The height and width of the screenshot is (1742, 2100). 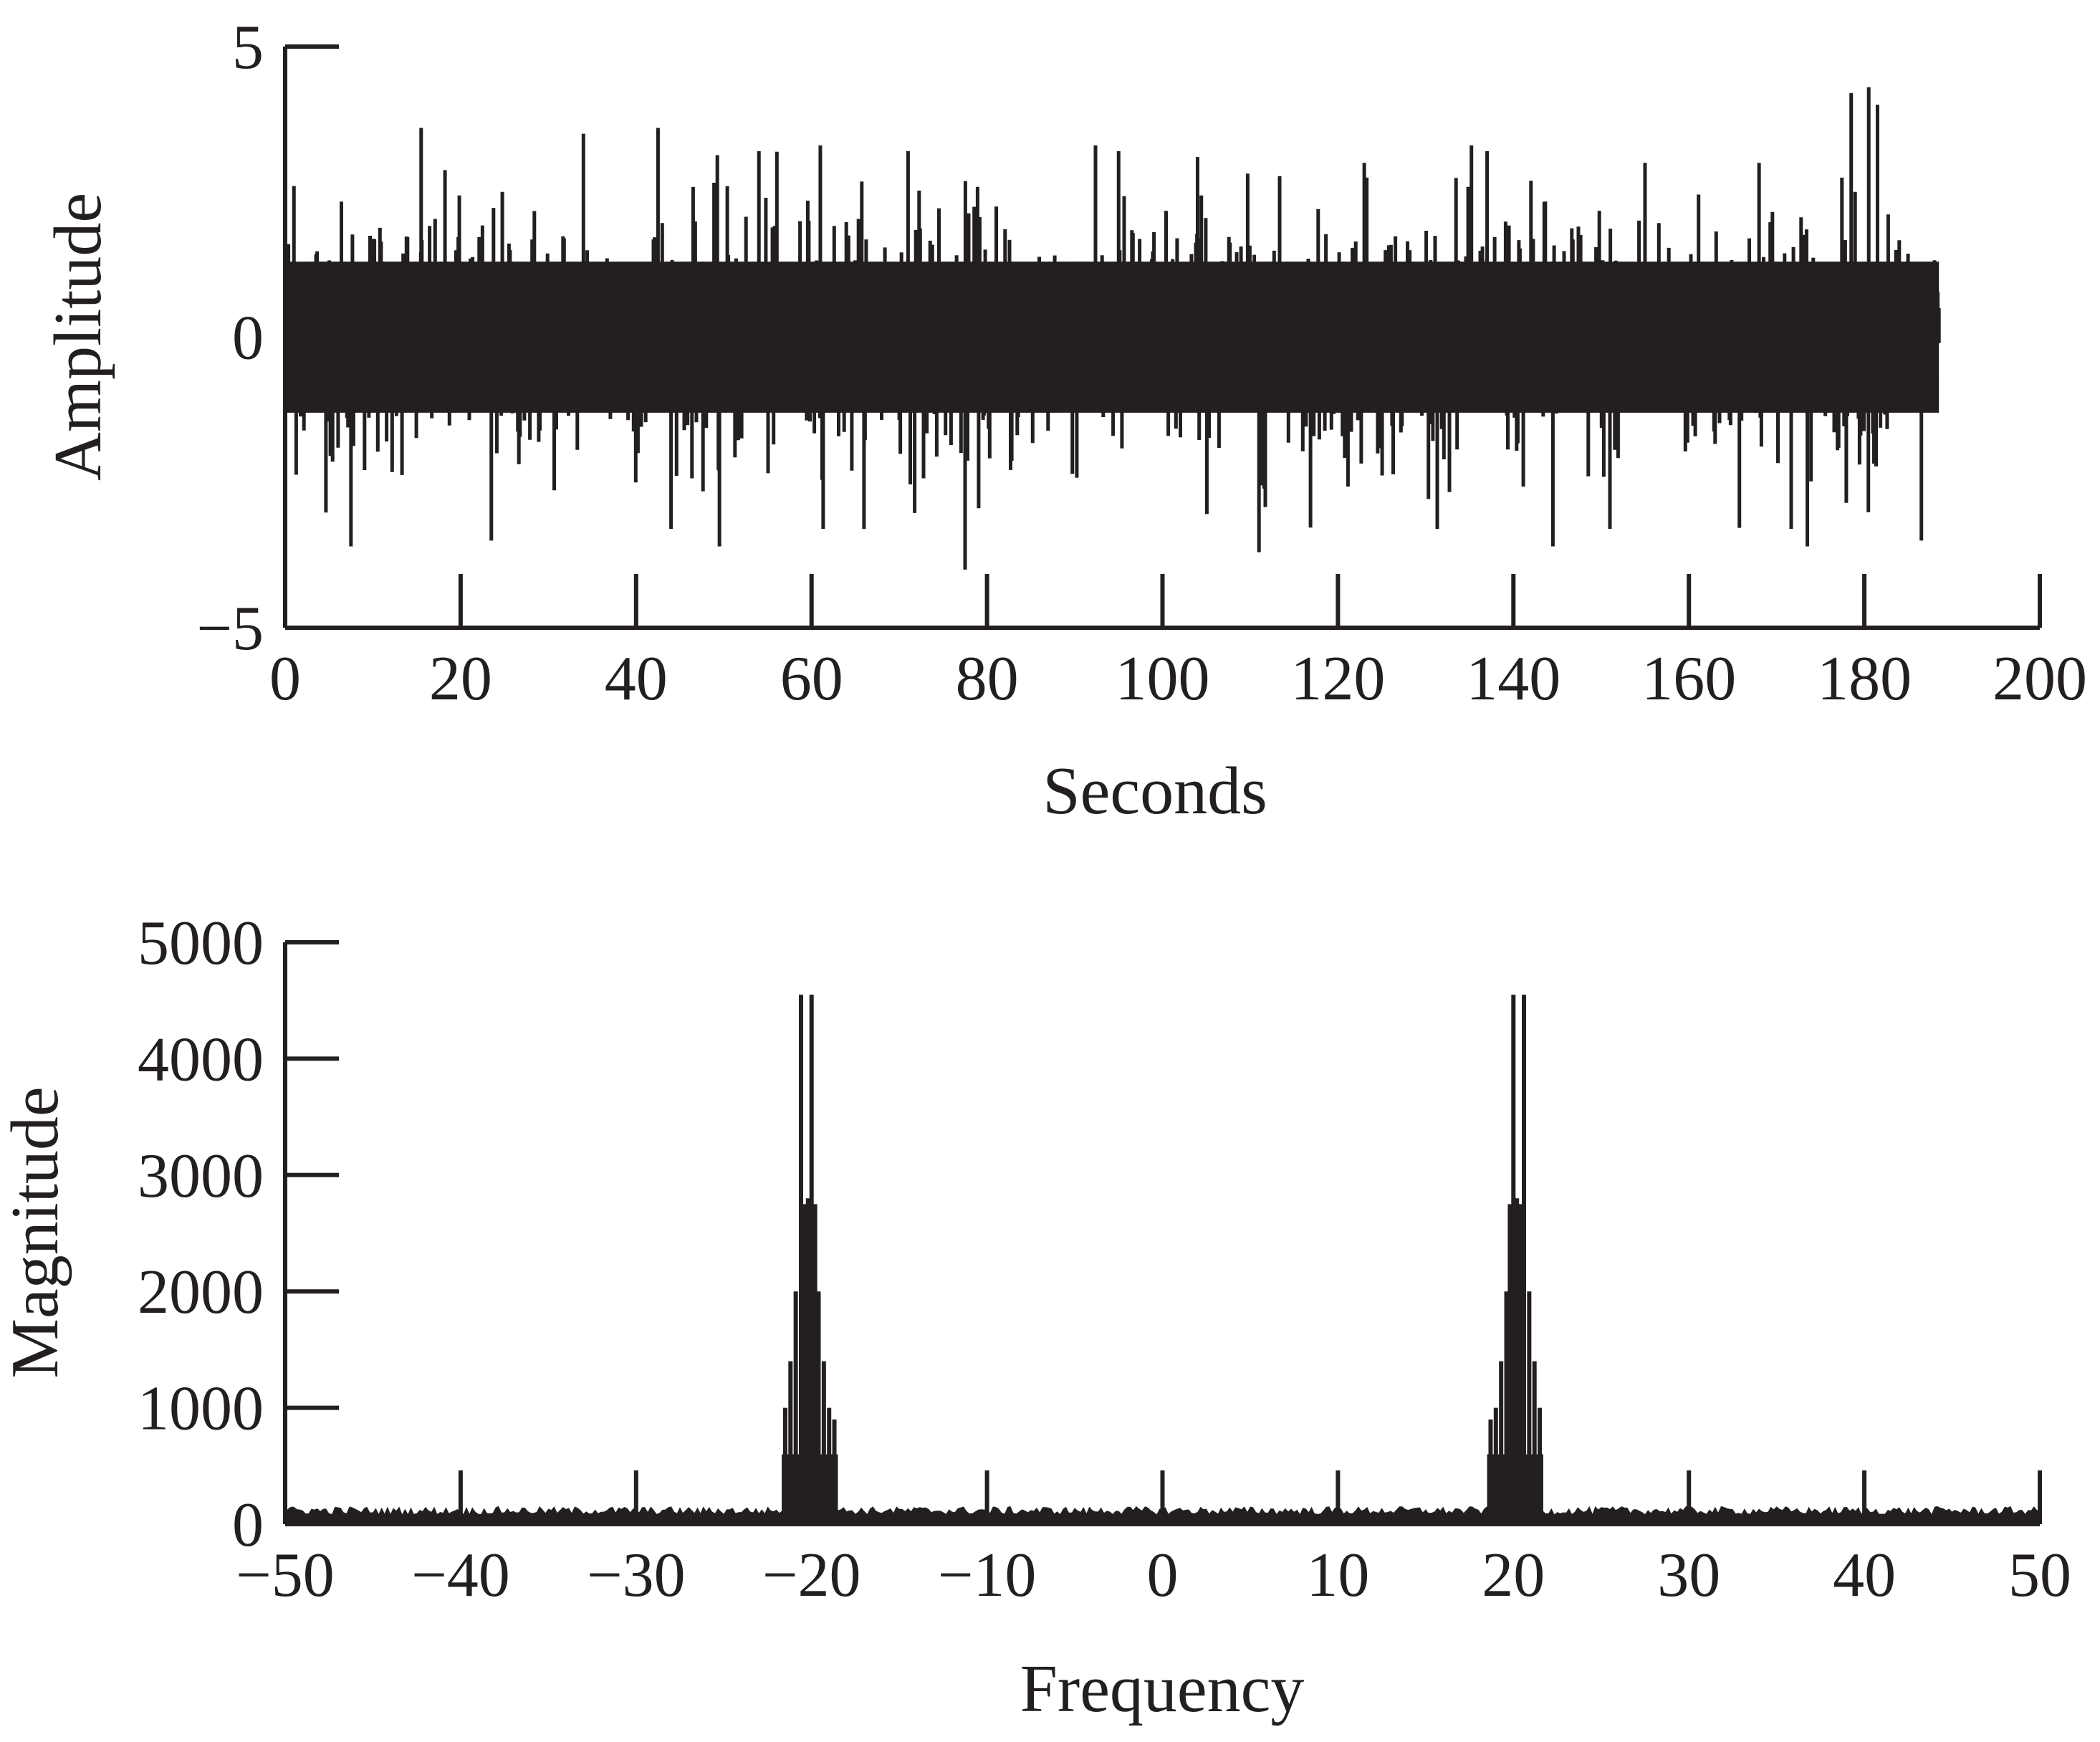 I want to click on amplitude-x-tick-label: 80, so click(x=987, y=679).